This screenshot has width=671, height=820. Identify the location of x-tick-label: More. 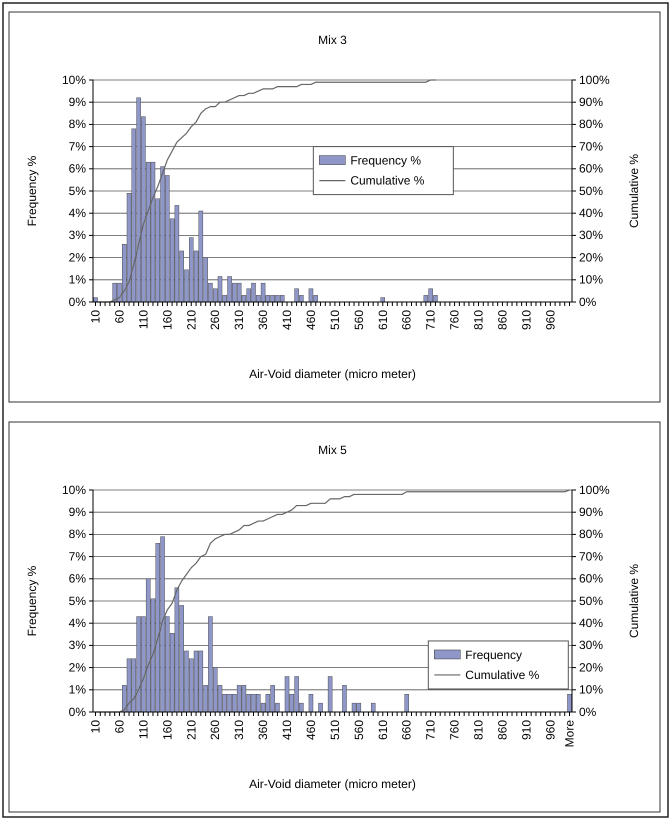
(569, 734).